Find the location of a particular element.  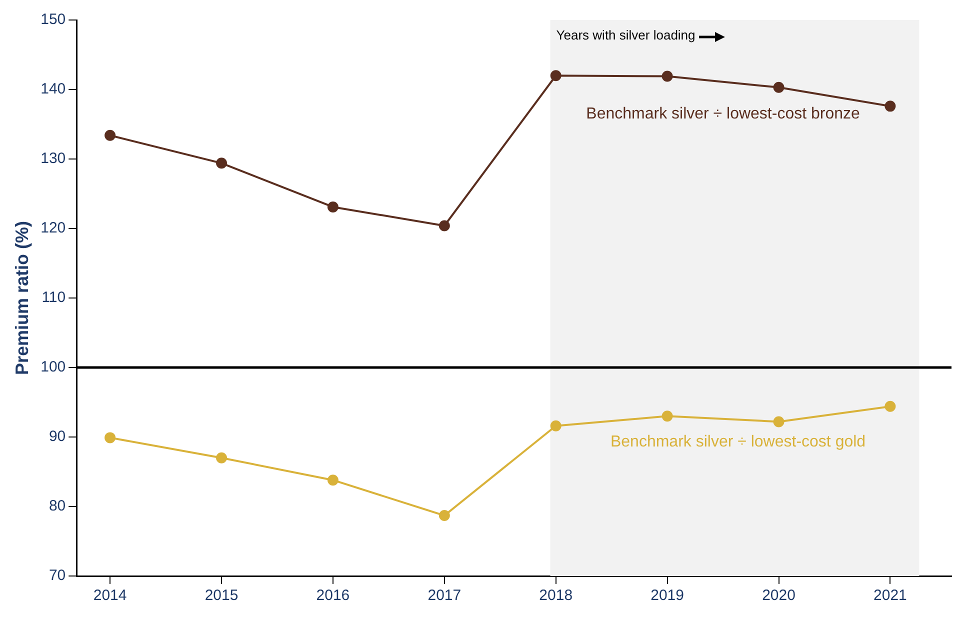

series-label: Benchmark silver ÷ lowest-cost bronze is located at coordinates (723, 114).